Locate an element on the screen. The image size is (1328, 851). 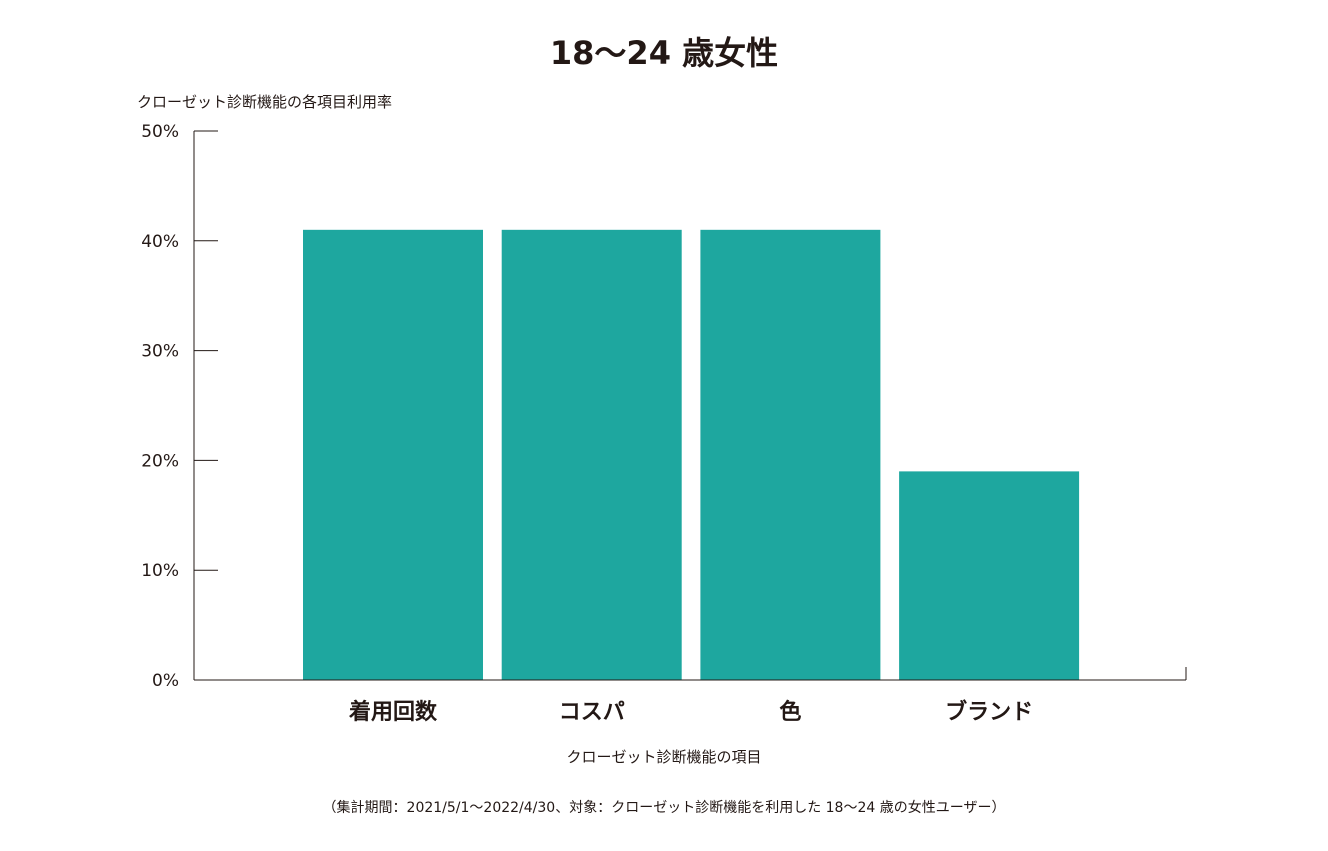
category-label: コスパ is located at coordinates (592, 712).